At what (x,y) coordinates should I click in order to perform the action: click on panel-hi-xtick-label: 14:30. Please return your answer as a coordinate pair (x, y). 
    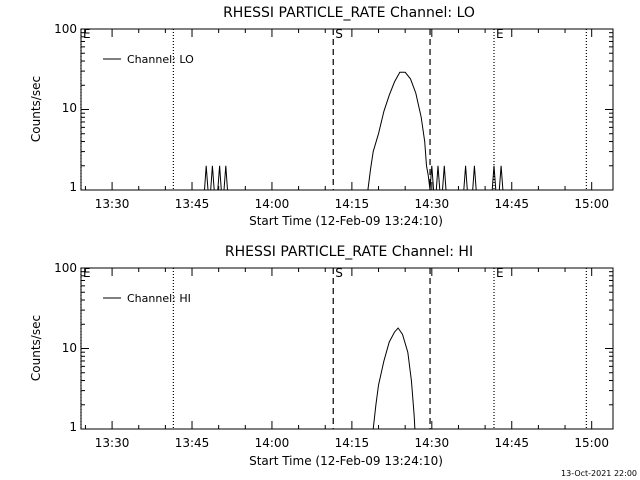
    Looking at the image, I should click on (432, 443).